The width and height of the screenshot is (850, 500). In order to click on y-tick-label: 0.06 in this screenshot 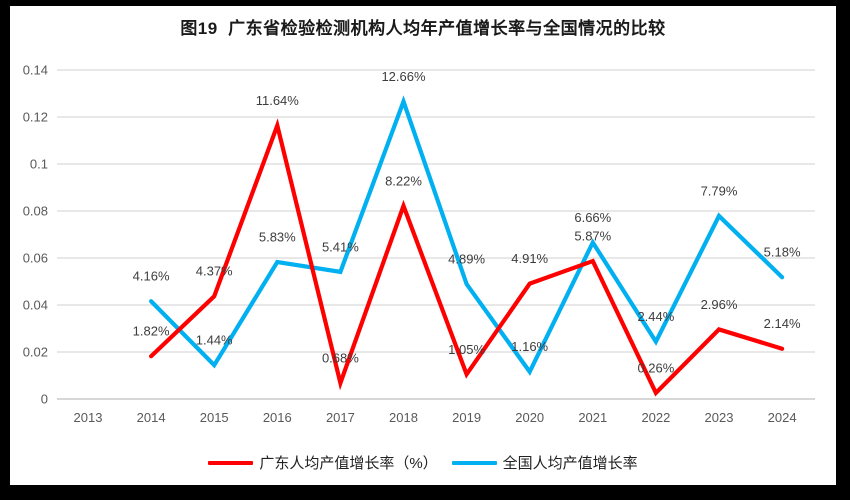, I will do `click(35, 257)`.